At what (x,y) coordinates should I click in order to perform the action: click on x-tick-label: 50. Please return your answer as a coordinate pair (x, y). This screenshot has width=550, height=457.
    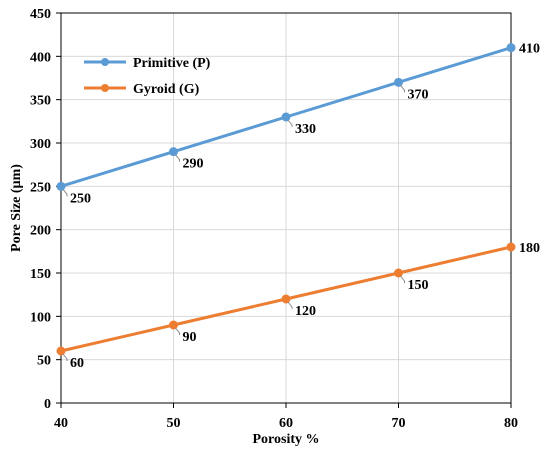
    Looking at the image, I should click on (174, 423).